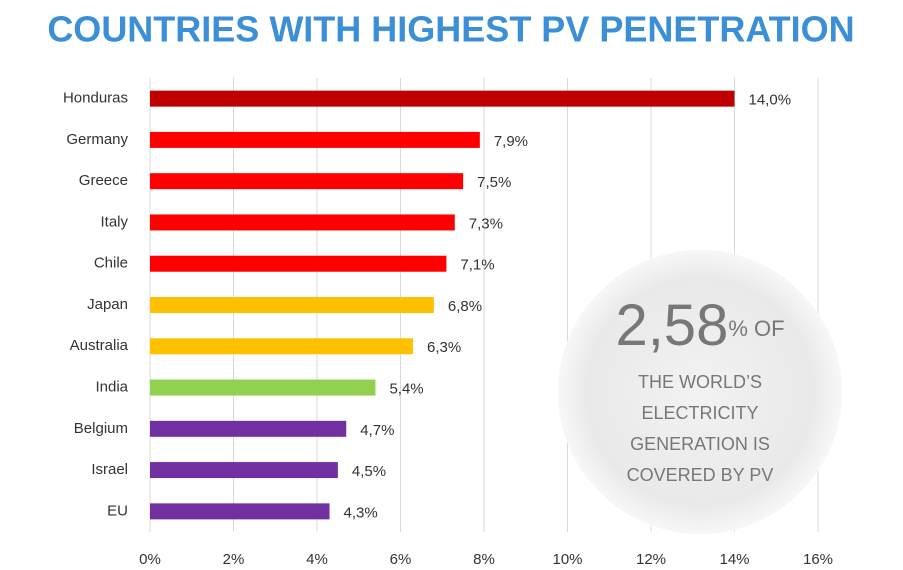  I want to click on value-label: 14,0%, so click(770, 100).